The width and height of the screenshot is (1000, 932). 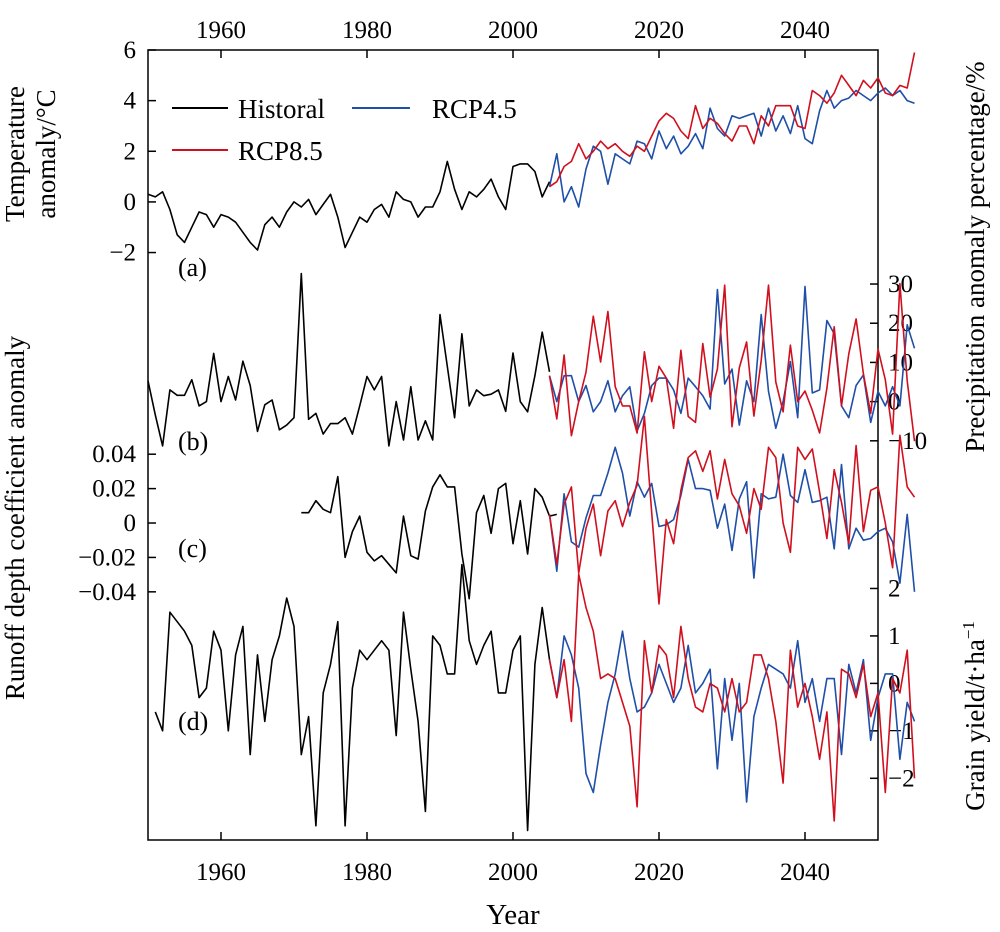 I want to click on y-axis-a: −2 0 2 4 6, so click(x=132, y=152).